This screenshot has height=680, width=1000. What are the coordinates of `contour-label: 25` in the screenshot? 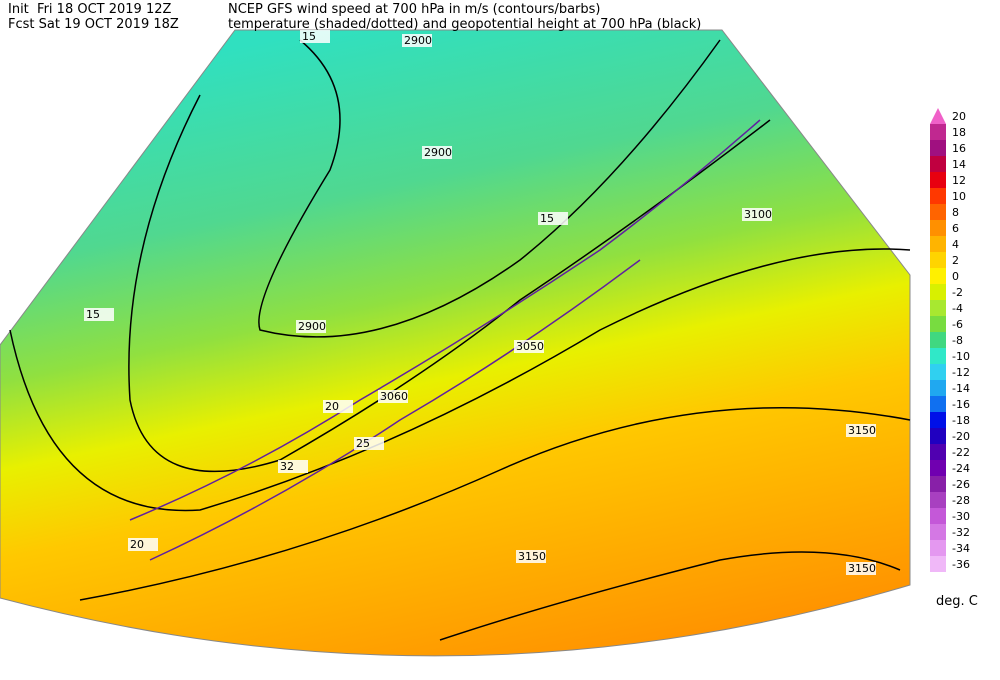 It's located at (363, 443).